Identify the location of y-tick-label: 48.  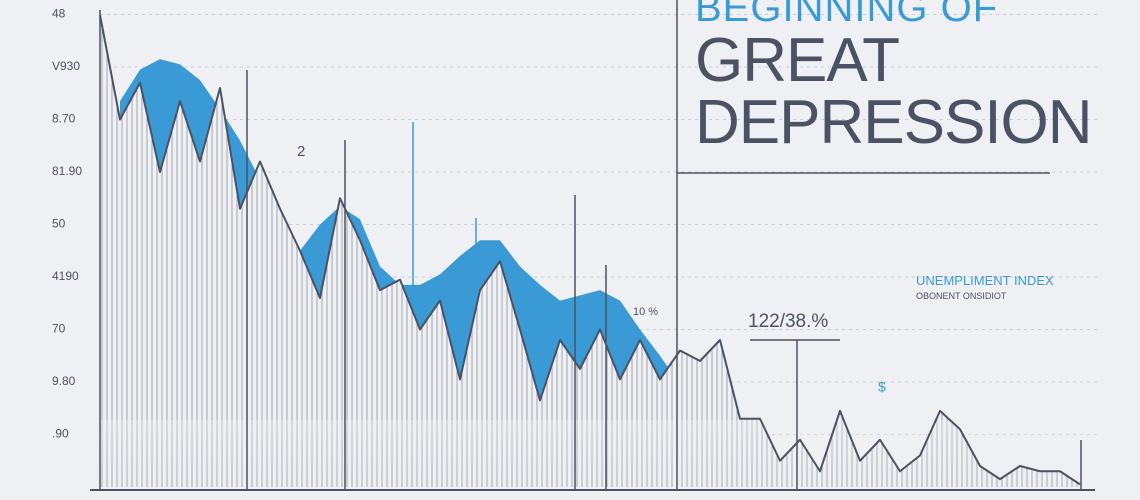
(59, 14).